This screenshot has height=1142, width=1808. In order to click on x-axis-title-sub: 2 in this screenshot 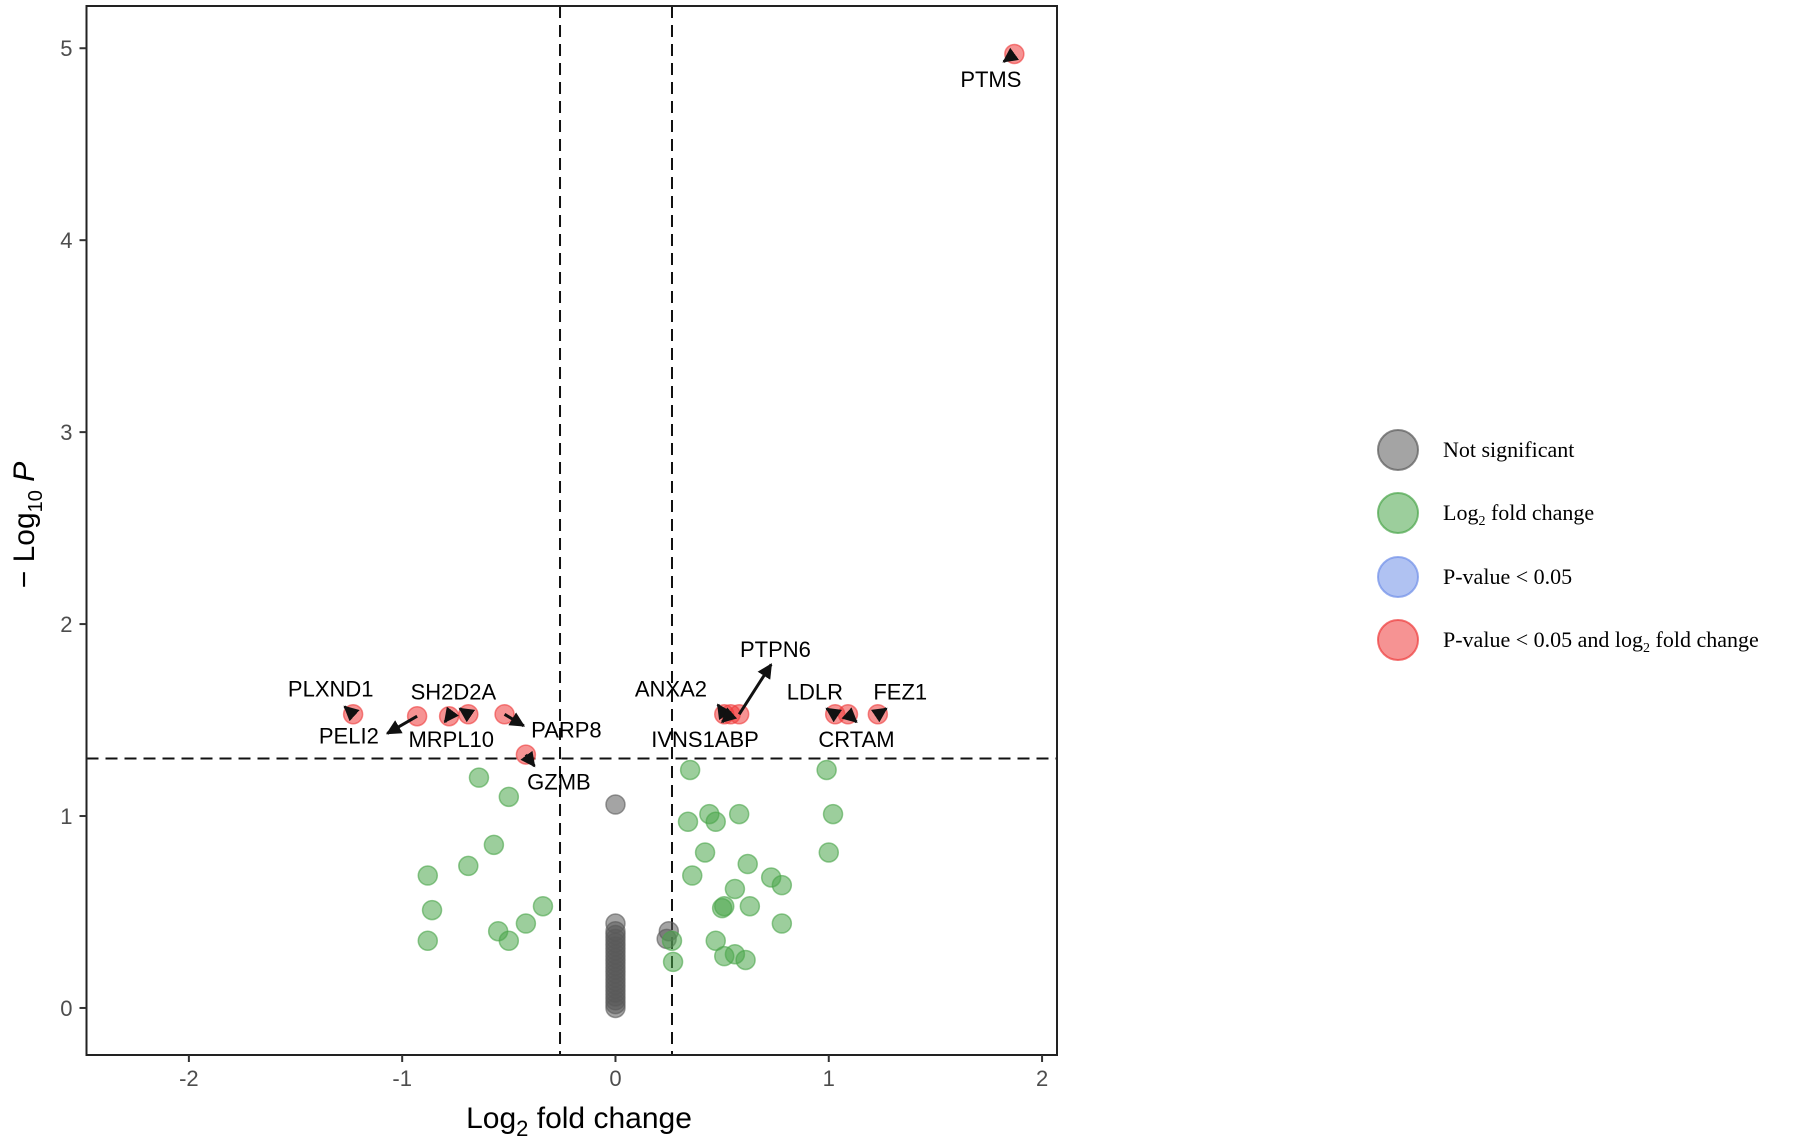, I will do `click(522, 1128)`.